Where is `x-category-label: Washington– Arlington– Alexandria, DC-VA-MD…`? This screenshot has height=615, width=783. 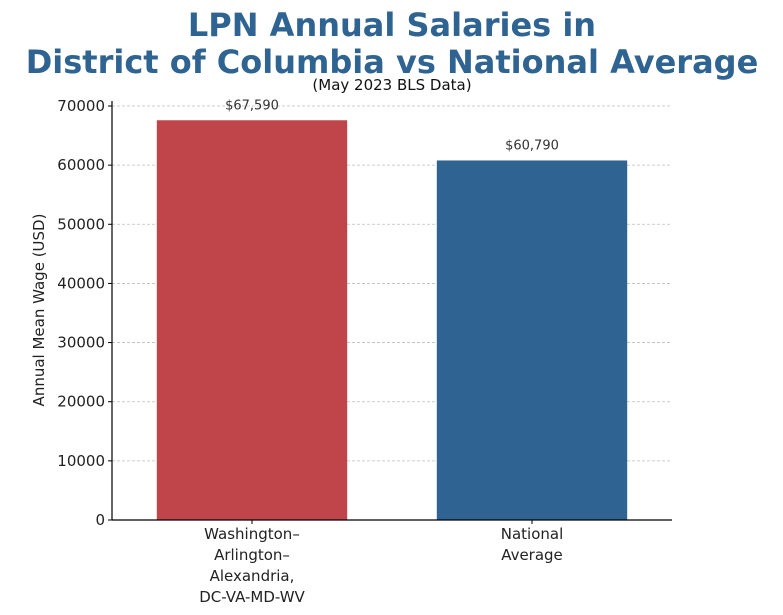
x-category-label: Washington– Arlington– Alexandria, DC-VA-MD… is located at coordinates (252, 565).